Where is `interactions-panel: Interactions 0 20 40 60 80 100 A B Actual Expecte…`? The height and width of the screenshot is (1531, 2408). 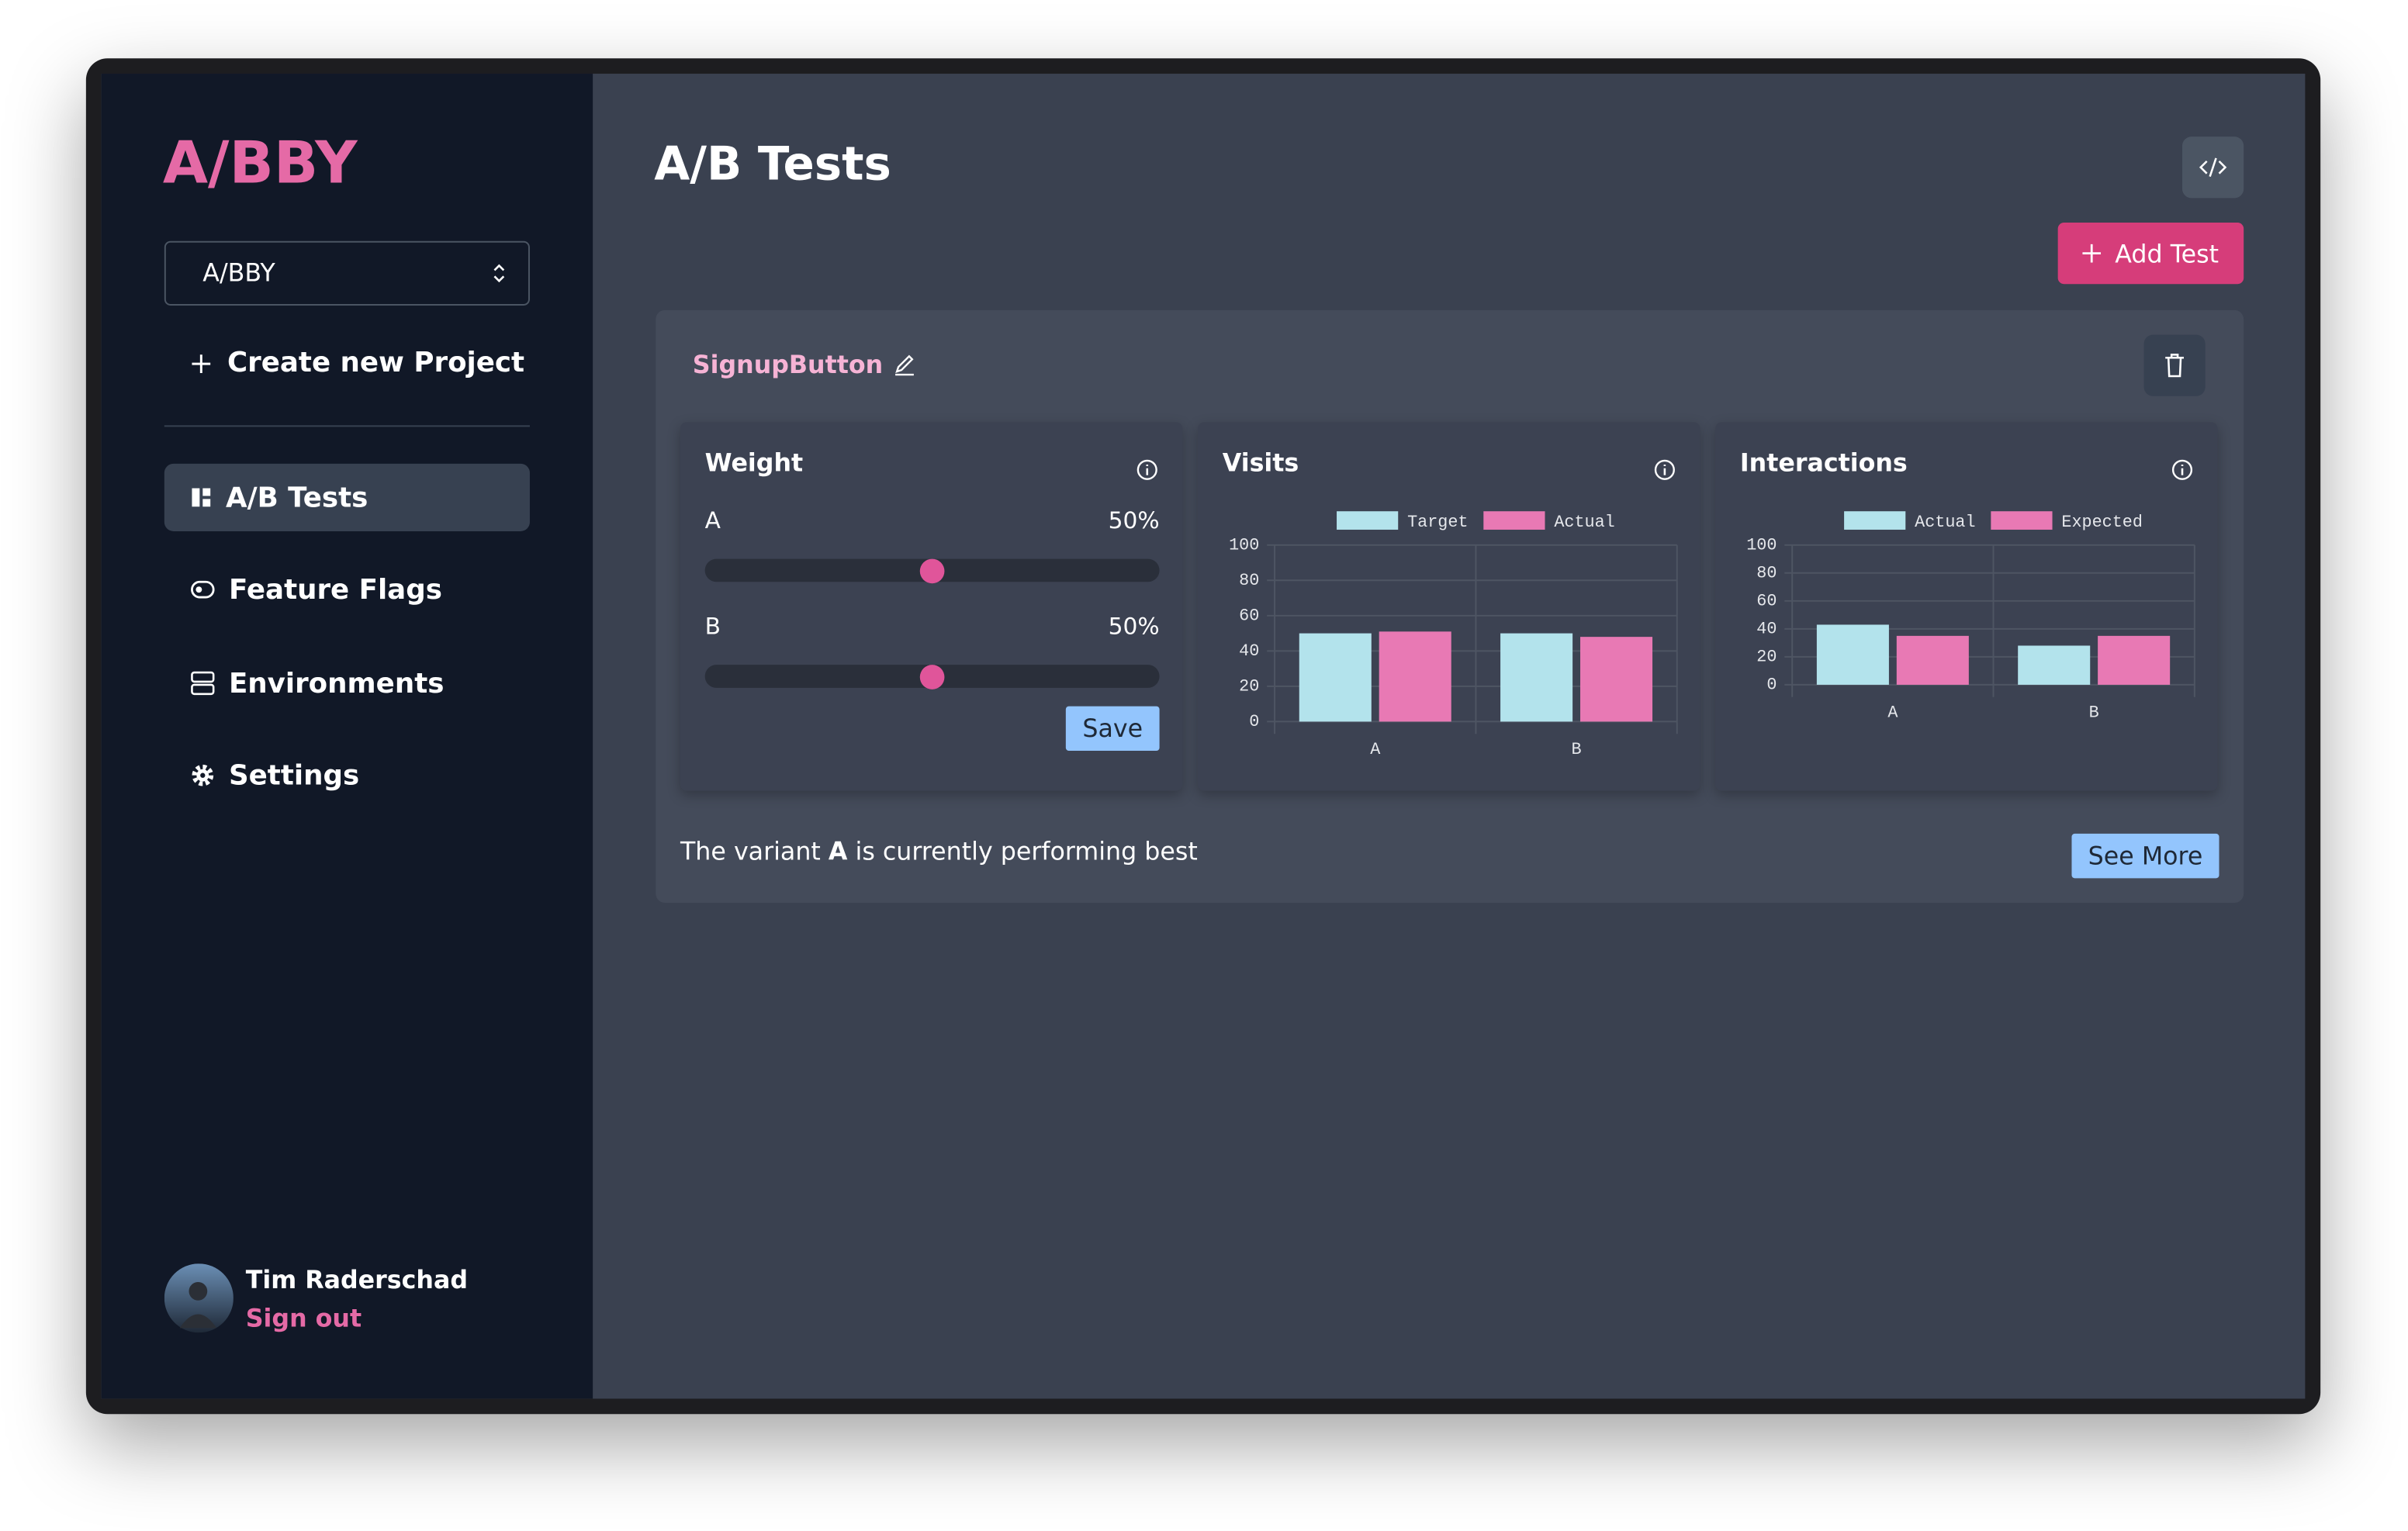
interactions-panel: Interactions 0 20 40 60 80 100 A B Actual Expecte… is located at coordinates (1966, 606).